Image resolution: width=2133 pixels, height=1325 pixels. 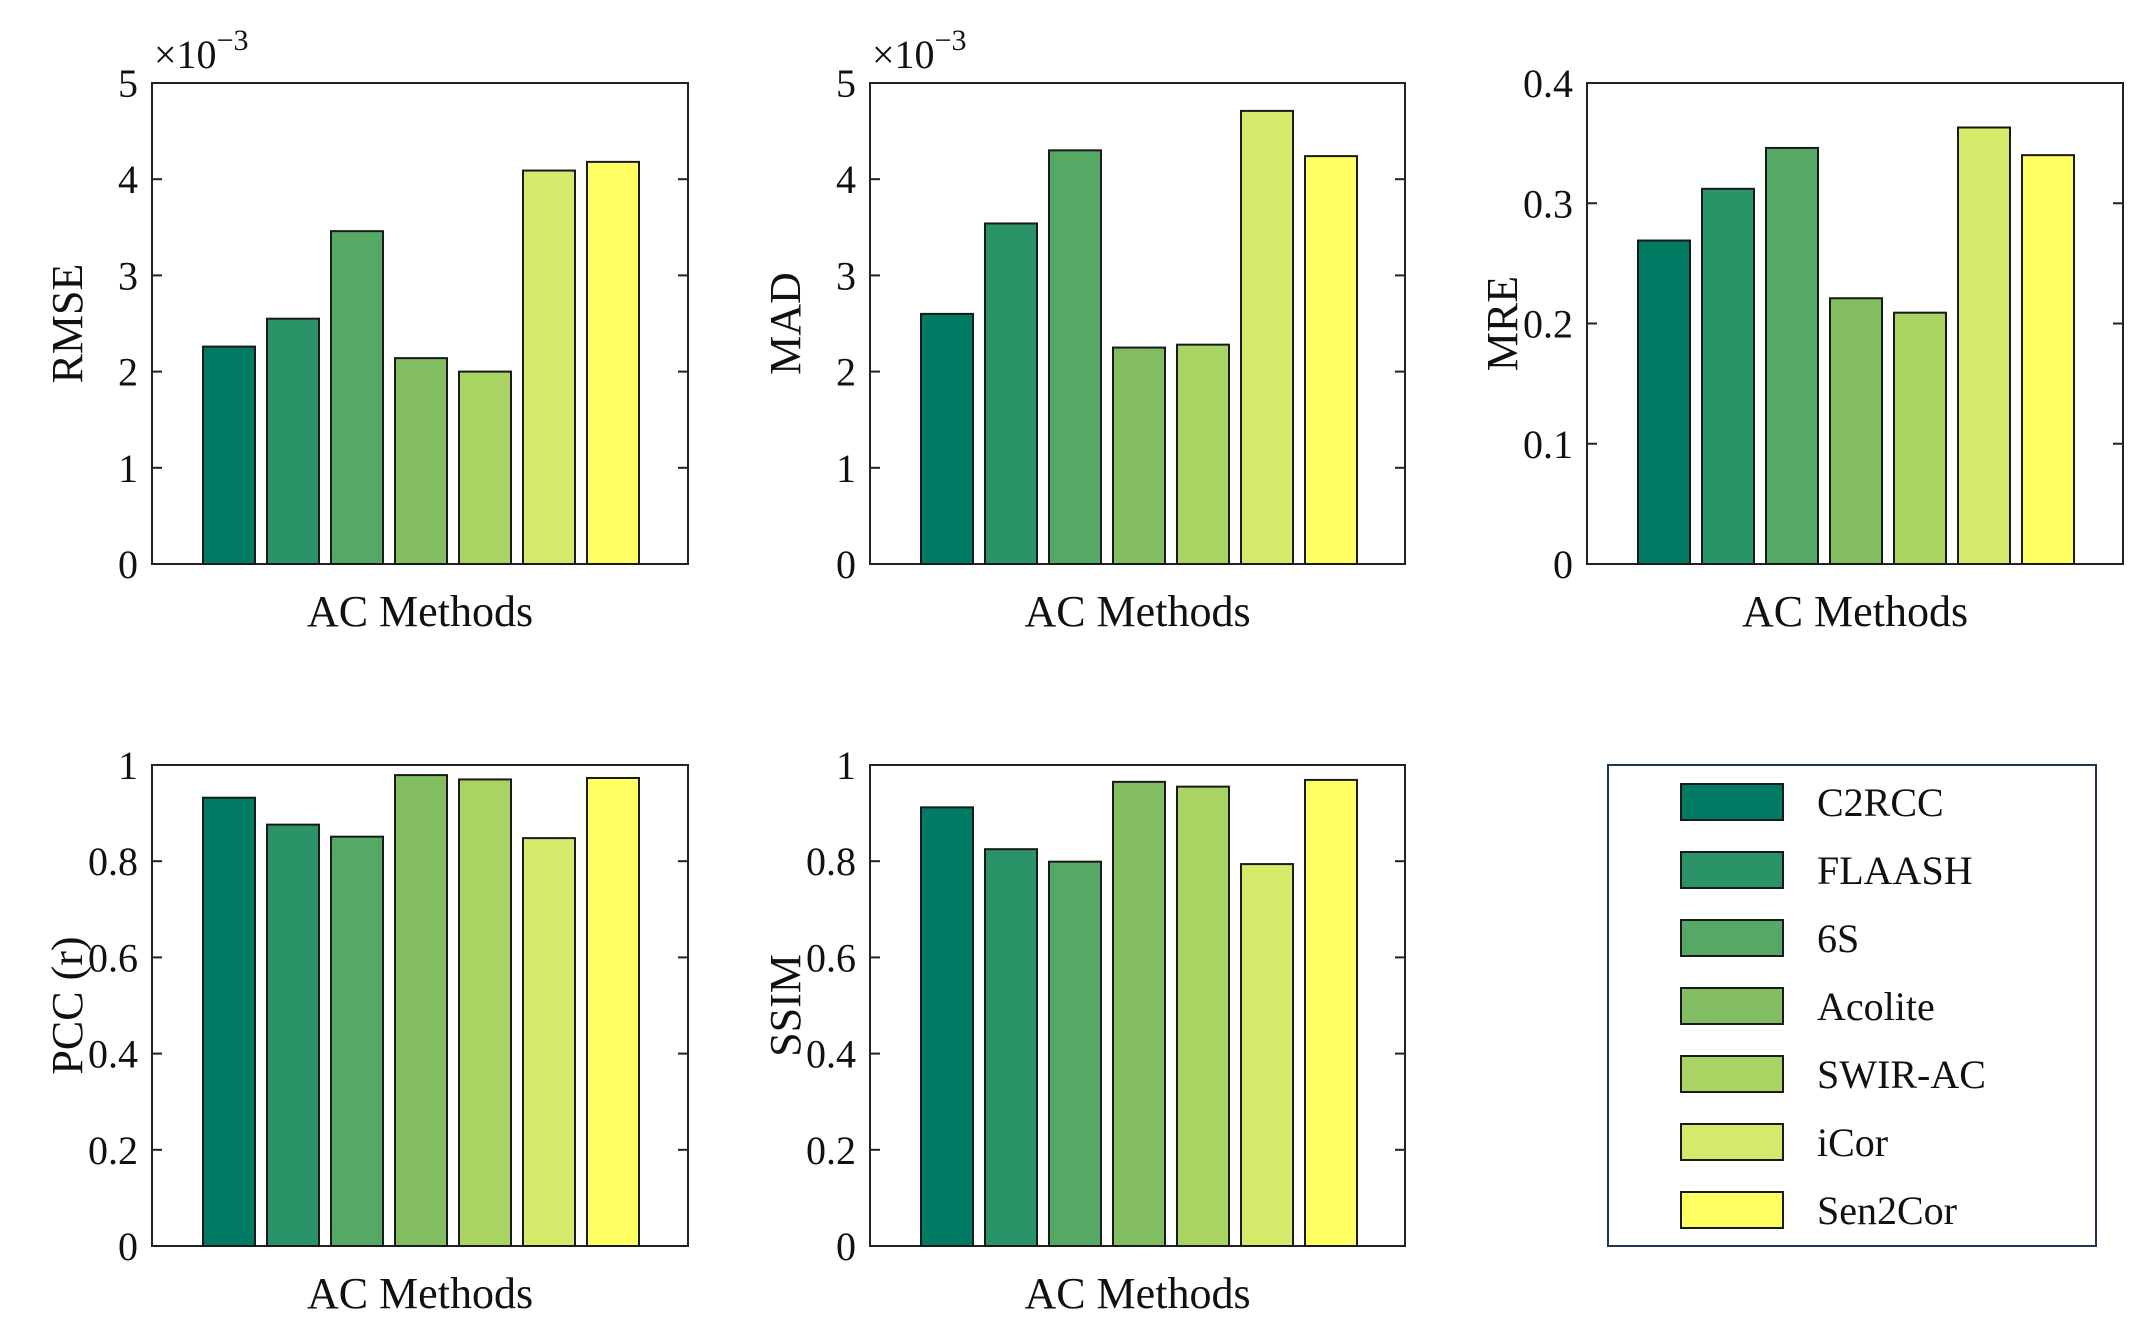 I want to click on chart-panel-2: 0 1 2 3 4 5 MAD AC Methods ×10⁻³, so click(x=1083, y=330).